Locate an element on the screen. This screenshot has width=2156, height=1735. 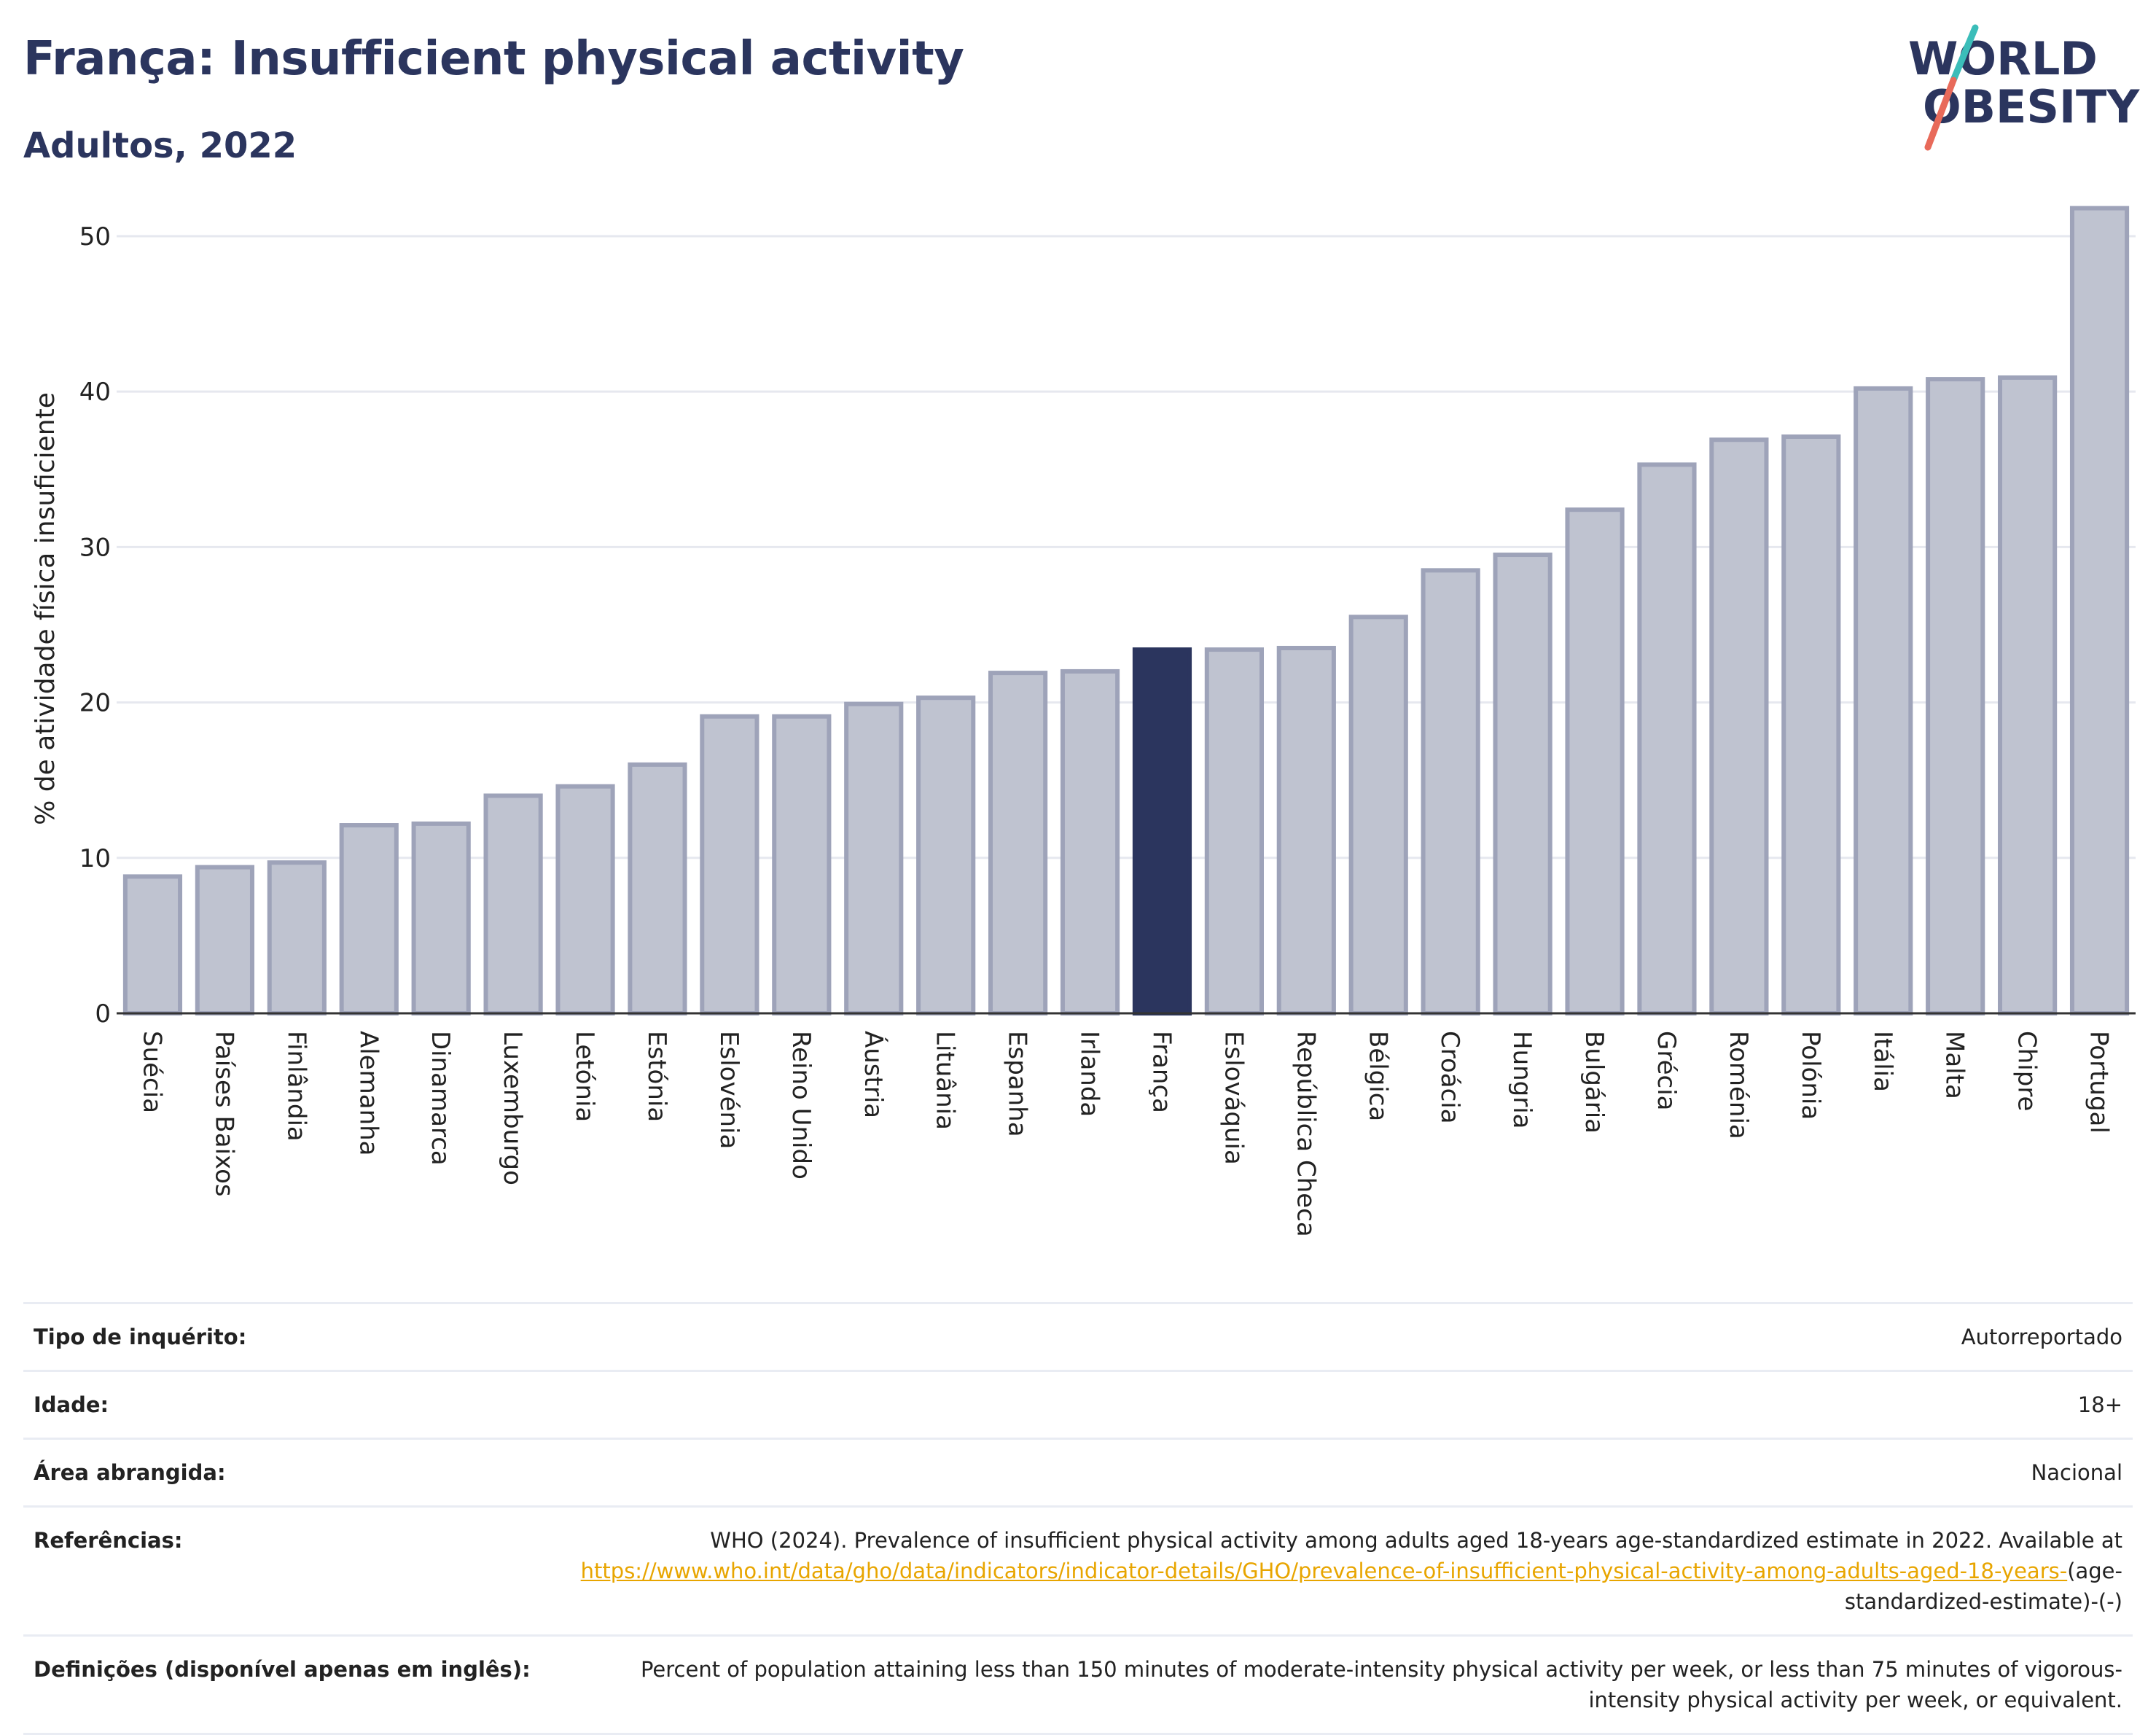
x-tick-label: Grécia is located at coordinates (1666, 1070).